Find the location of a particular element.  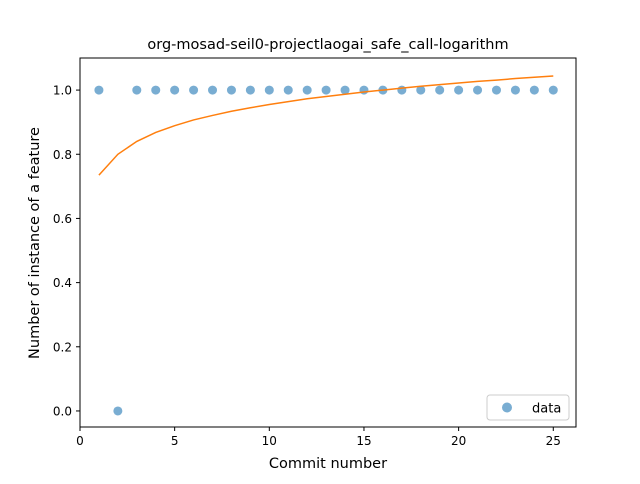

x-tick-label: 15 is located at coordinates (363, 441).